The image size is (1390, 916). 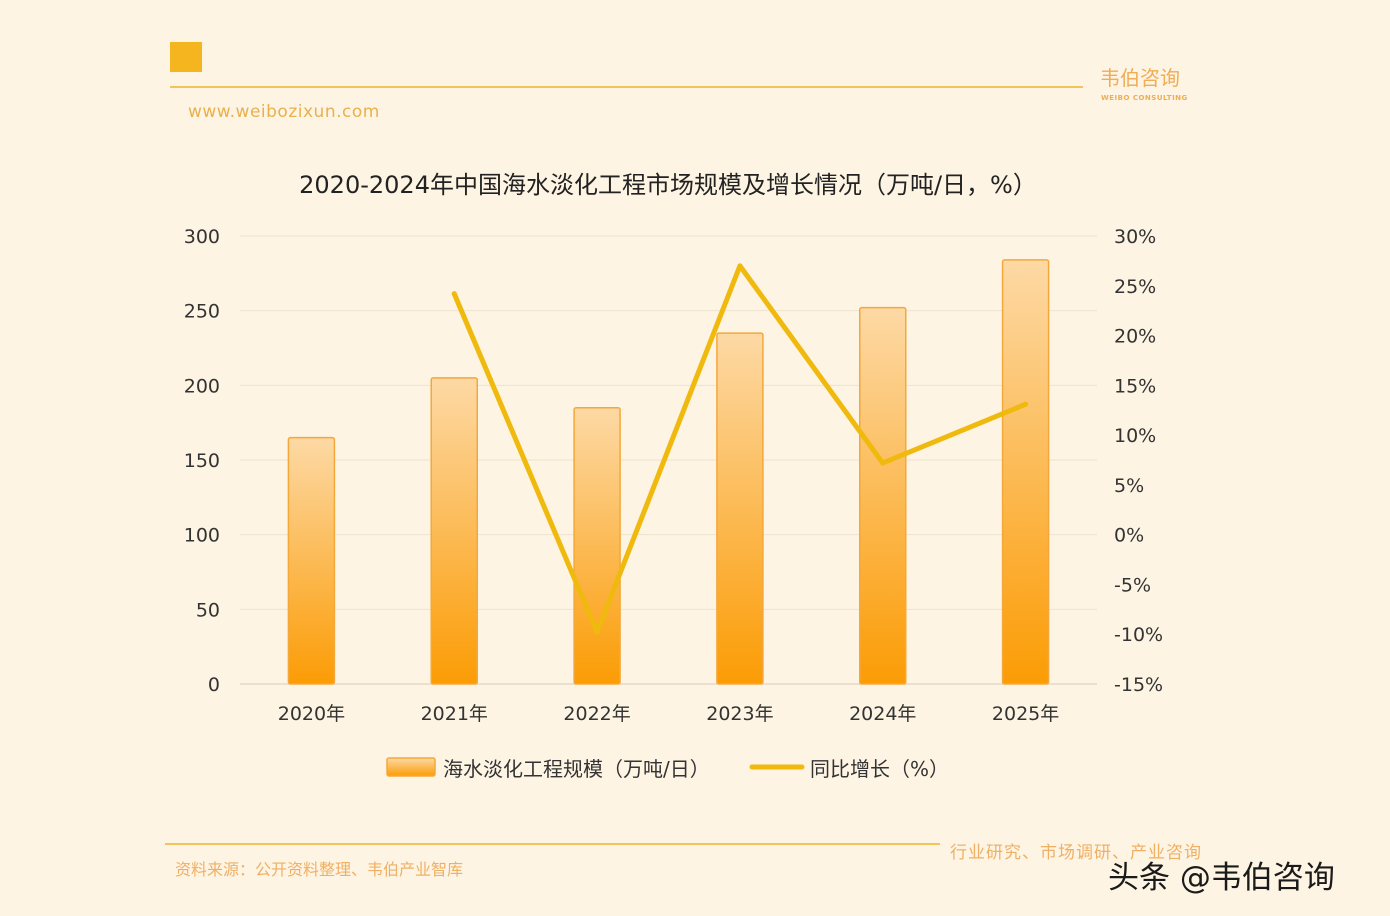 What do you see at coordinates (669, 714) in the screenshot?
I see `x-axis: 2020年 2021年 2022年 2023年 2024年 2025年` at bounding box center [669, 714].